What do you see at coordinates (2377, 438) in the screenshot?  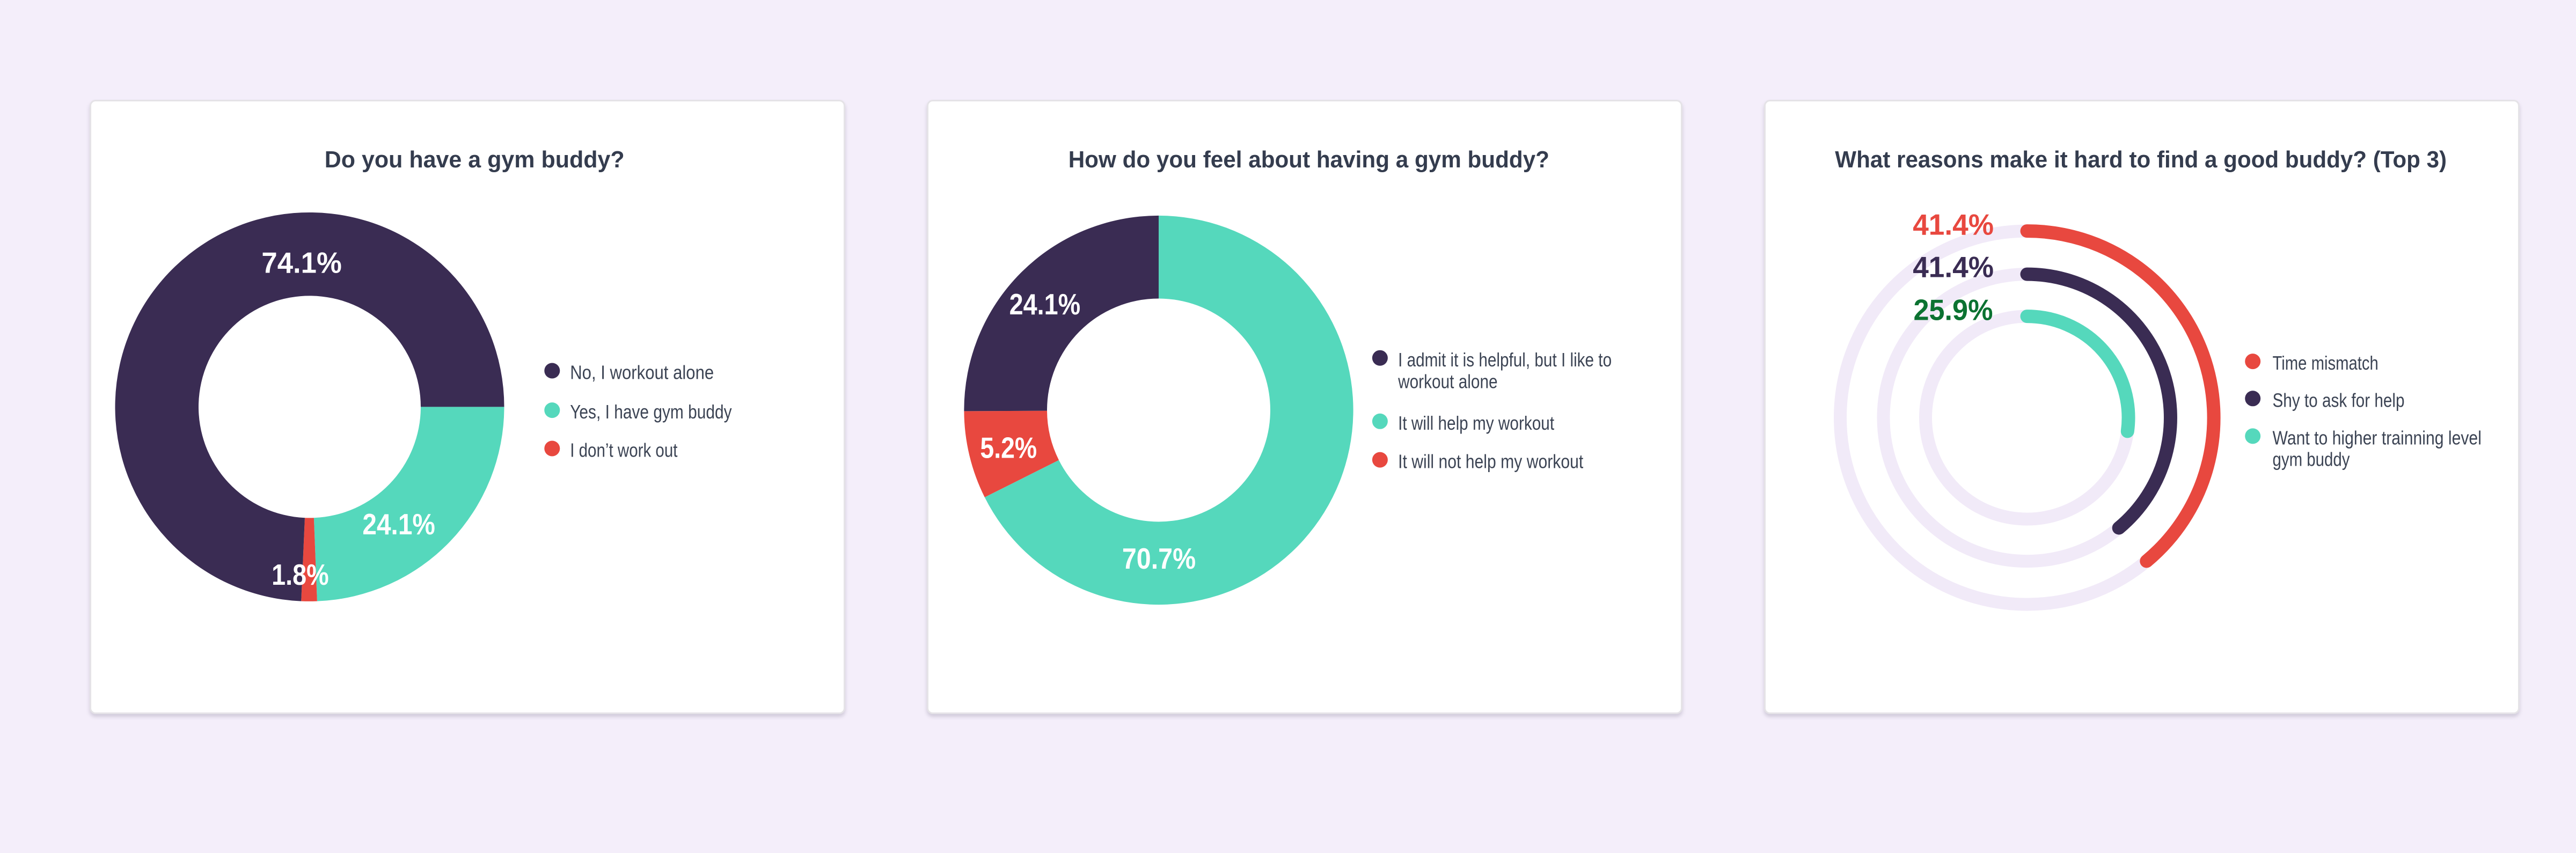 I see `svg-text: Want to higher trainning level` at bounding box center [2377, 438].